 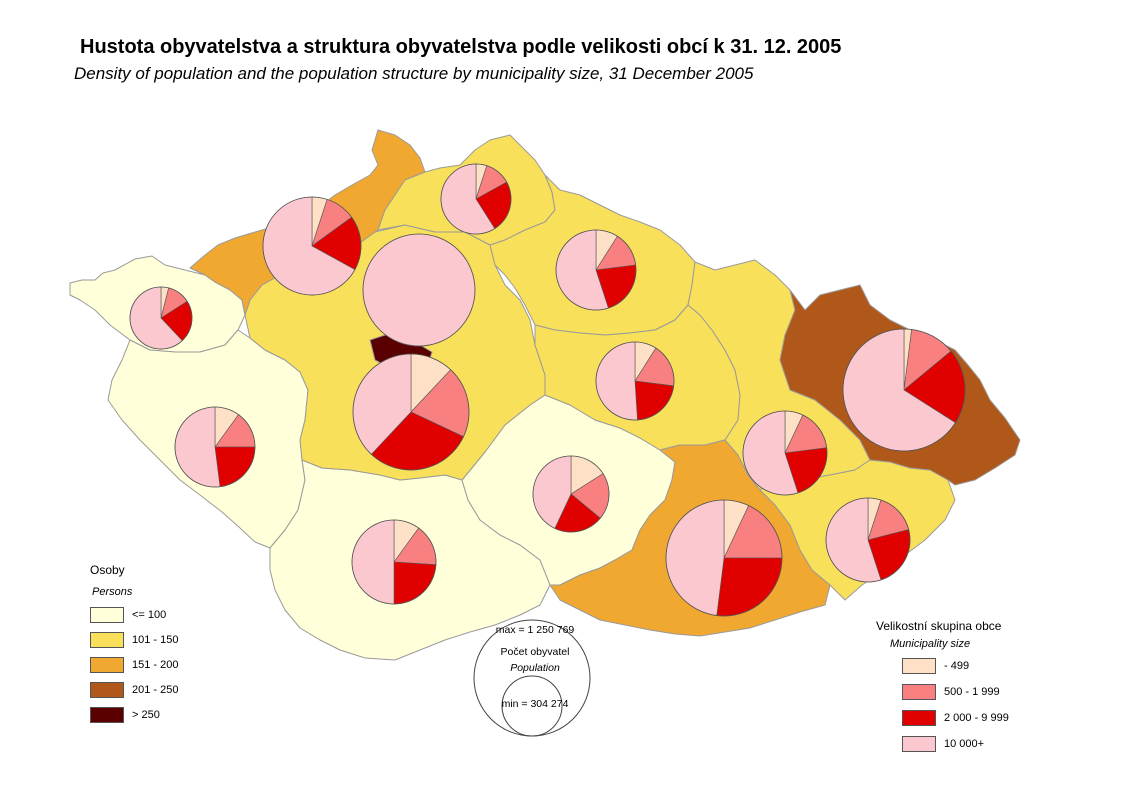 I want to click on density-legend-row: <= 100, so click(x=128, y=615).